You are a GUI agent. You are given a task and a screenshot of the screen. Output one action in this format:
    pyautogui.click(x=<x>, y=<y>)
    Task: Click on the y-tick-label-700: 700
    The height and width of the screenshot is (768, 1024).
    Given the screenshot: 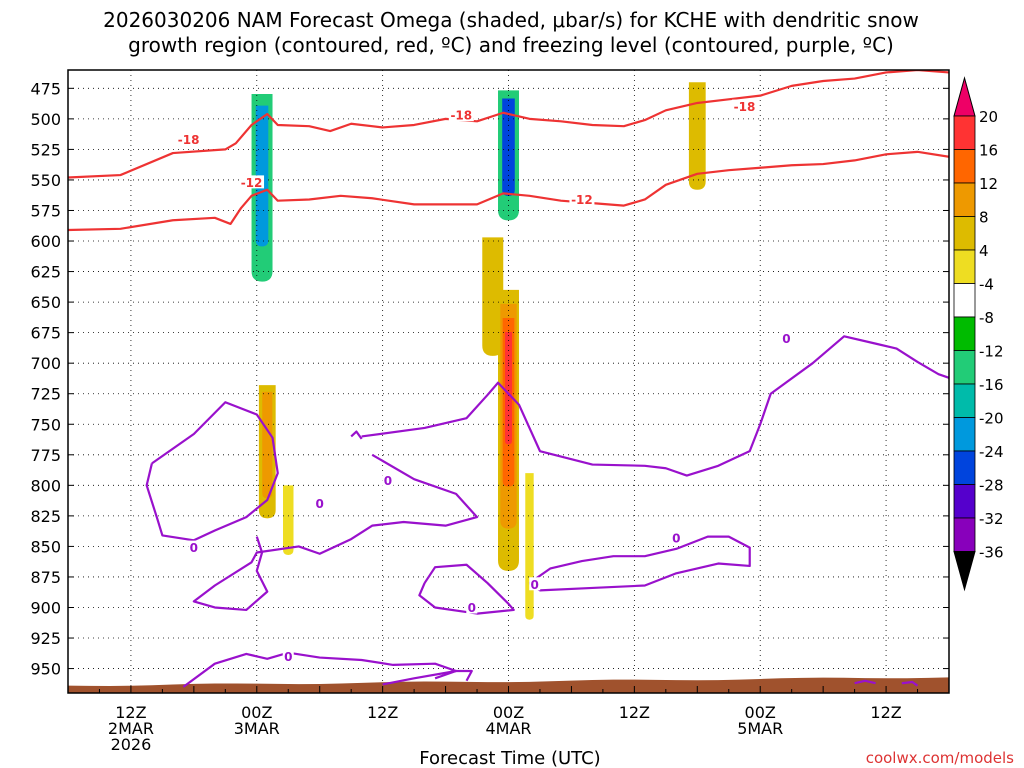 What is the action you would take?
    pyautogui.click(x=45, y=363)
    